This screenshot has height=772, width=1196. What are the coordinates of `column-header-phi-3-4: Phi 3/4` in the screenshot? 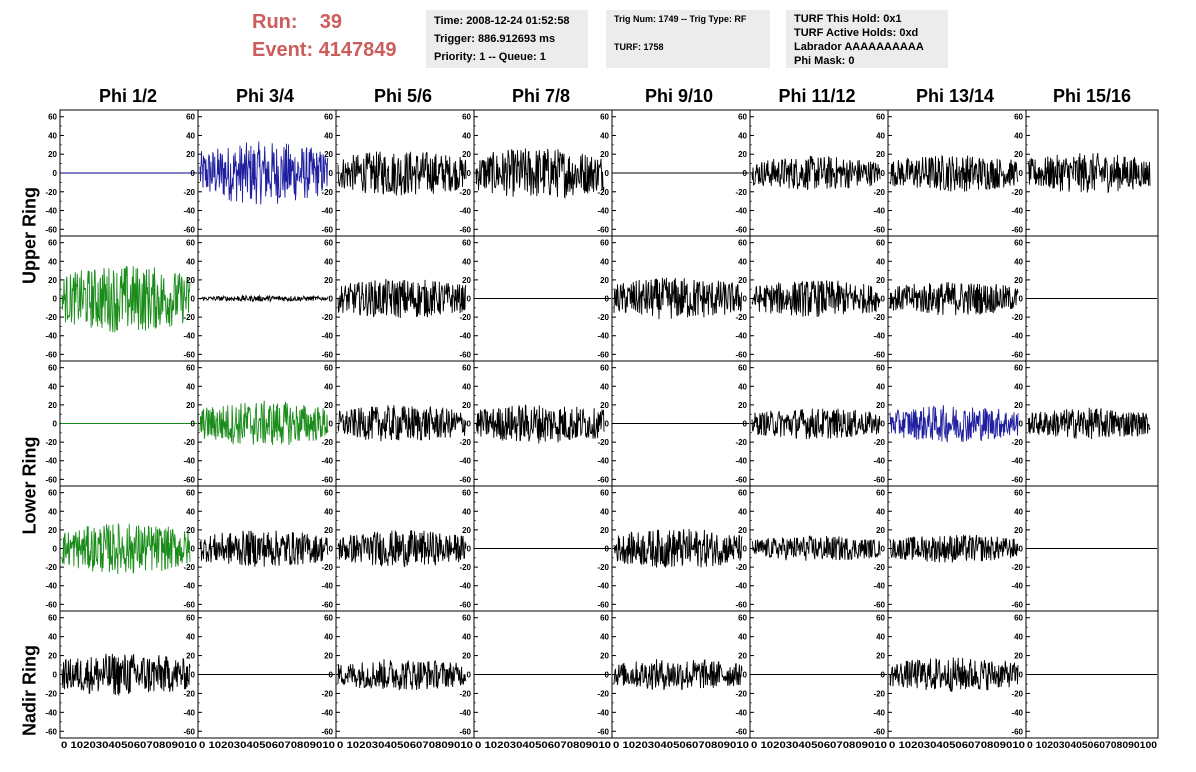 It's located at (265, 96).